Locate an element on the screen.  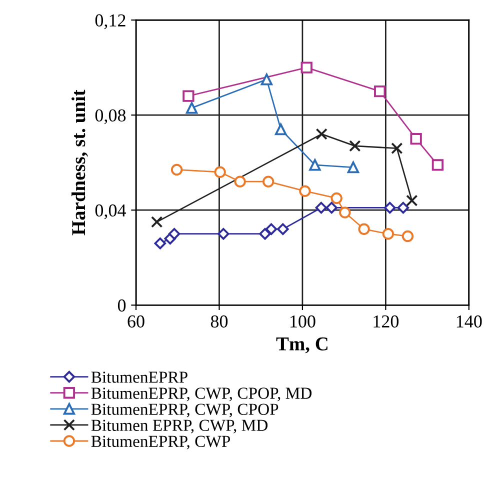
legend-label: BitumenEPRP is located at coordinates (139, 377).